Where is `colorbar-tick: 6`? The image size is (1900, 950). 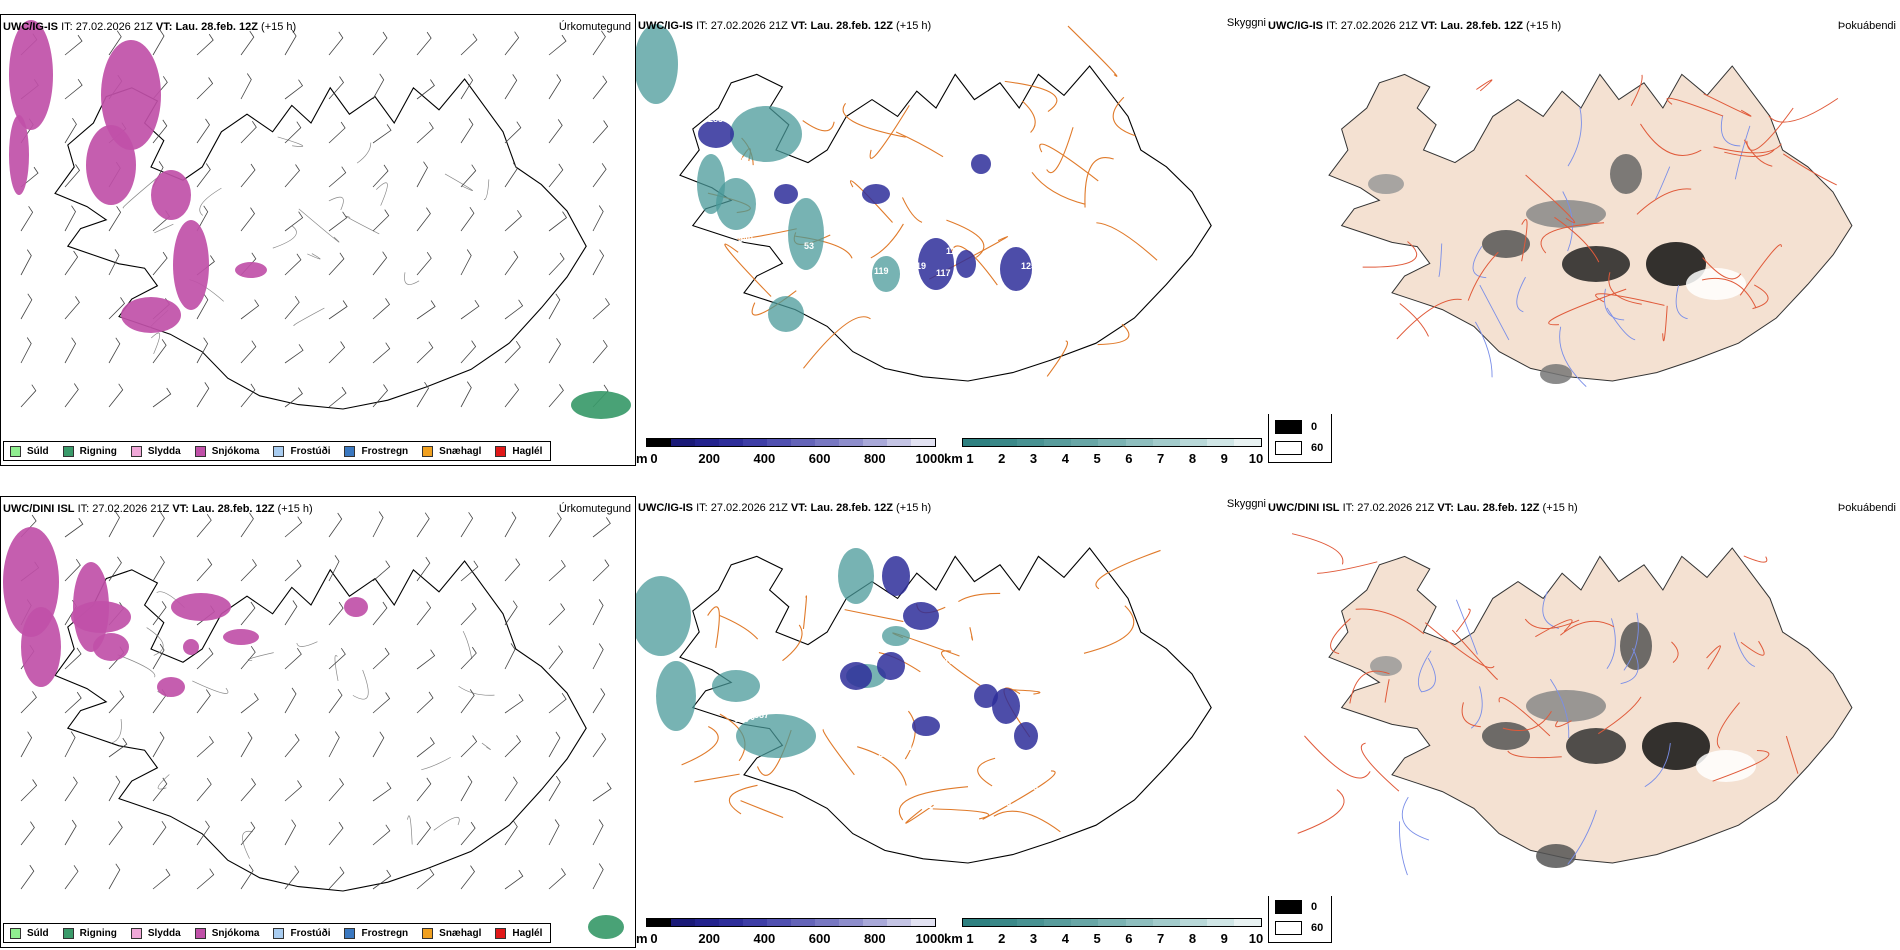 colorbar-tick: 6 is located at coordinates (1129, 938).